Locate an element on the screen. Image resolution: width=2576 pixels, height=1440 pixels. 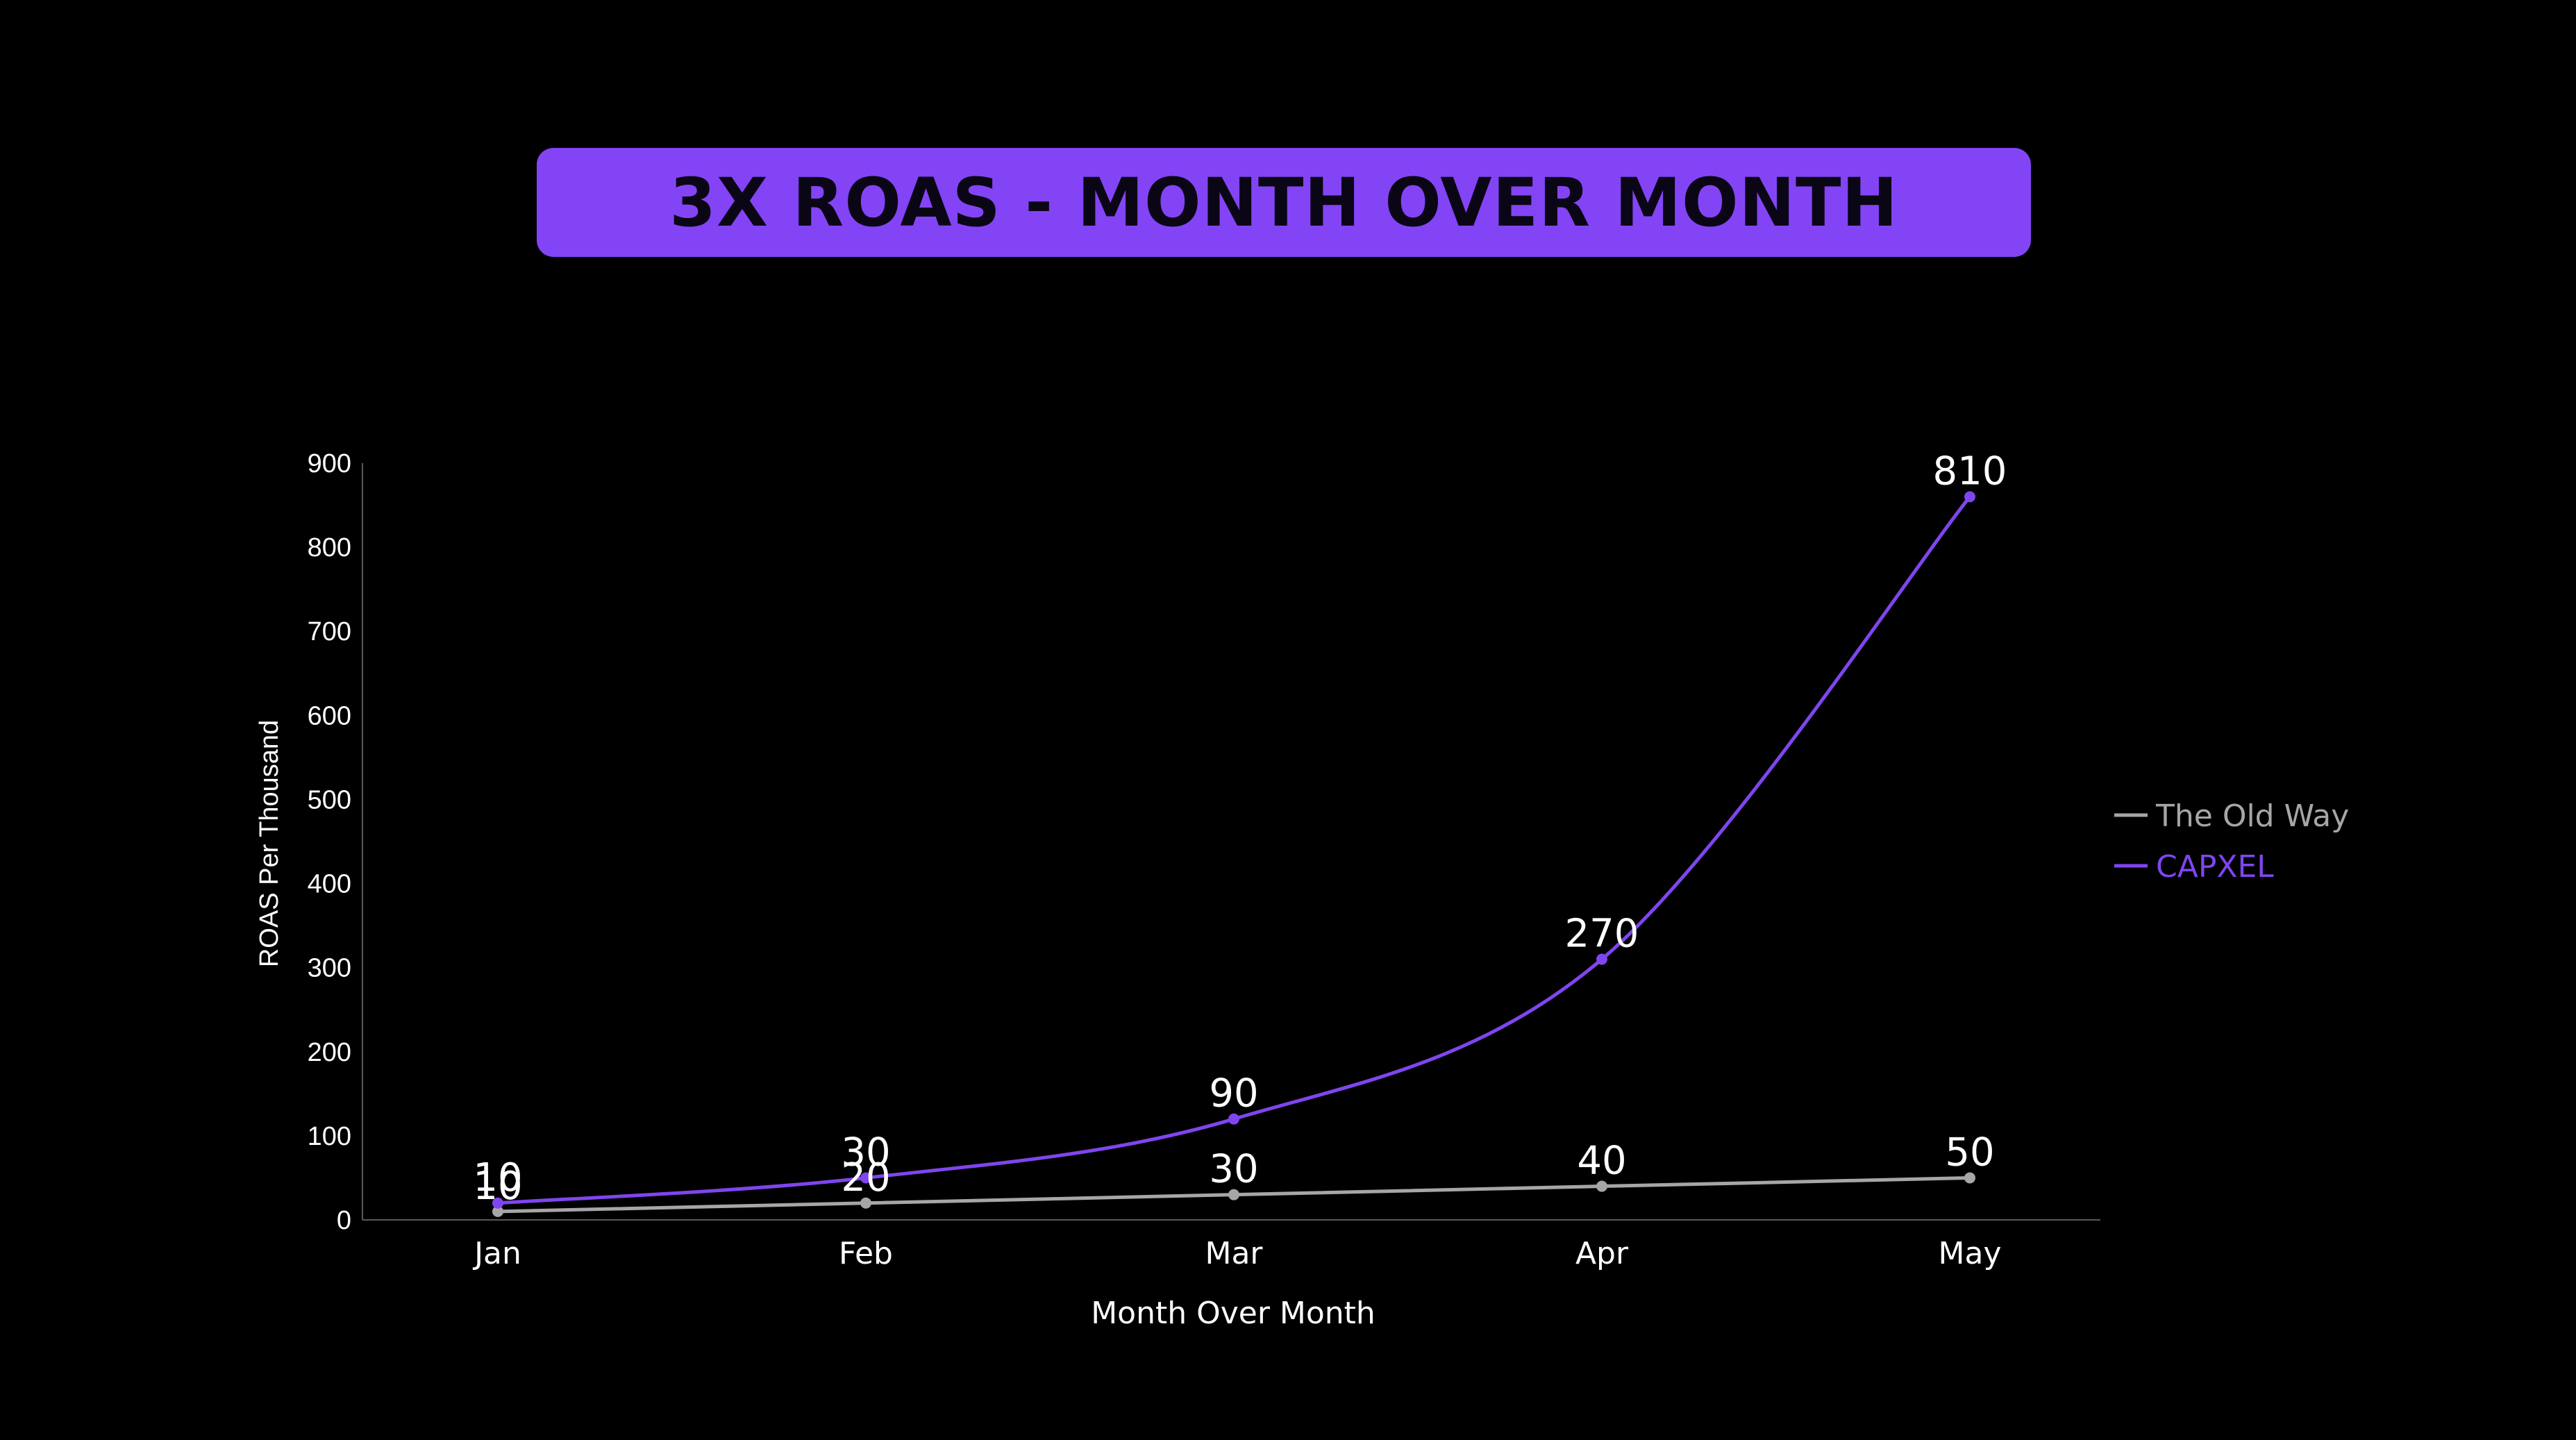
y-tick-label: 600 is located at coordinates (329, 715).